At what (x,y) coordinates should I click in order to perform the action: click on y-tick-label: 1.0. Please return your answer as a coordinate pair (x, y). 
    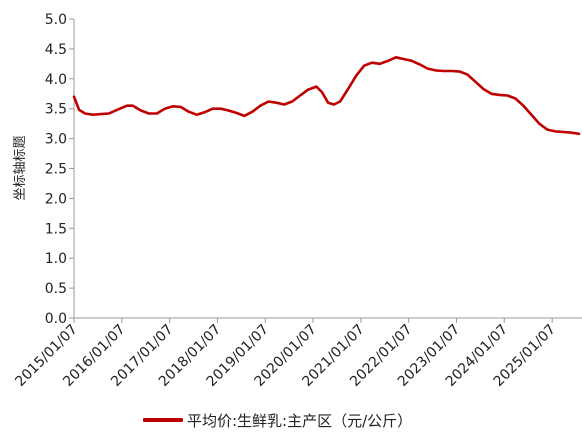
    Looking at the image, I should click on (56, 259).